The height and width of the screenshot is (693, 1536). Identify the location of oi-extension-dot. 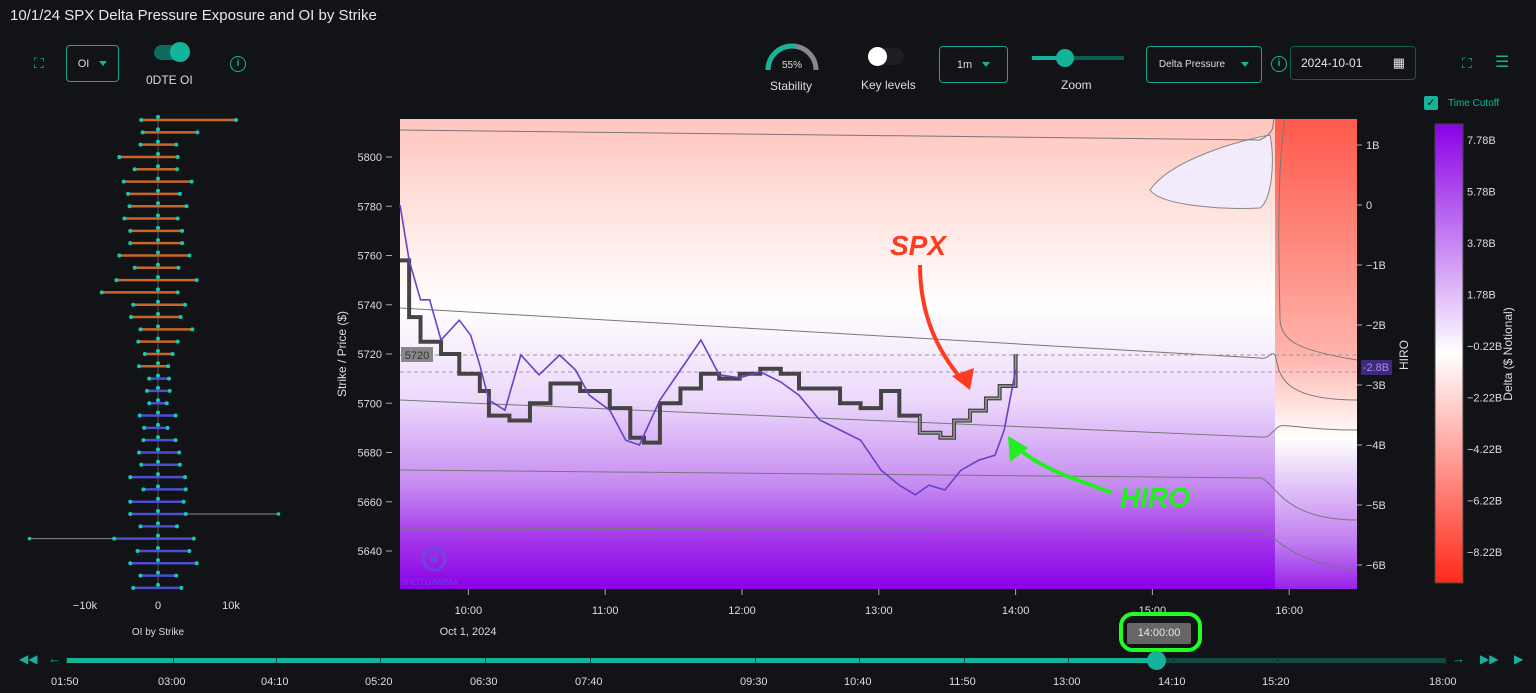
(278, 514).